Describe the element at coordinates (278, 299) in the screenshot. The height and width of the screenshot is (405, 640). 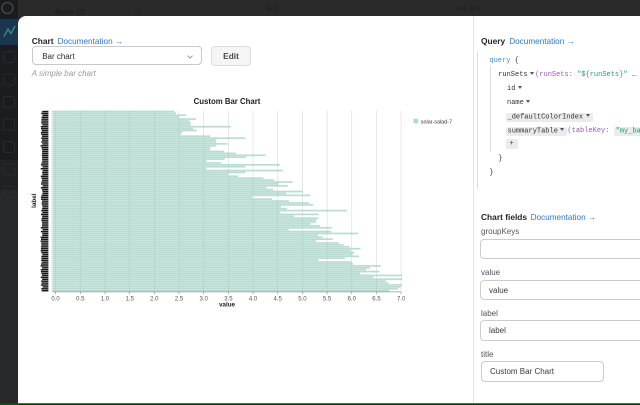
I see `svg-text: 4.5` at that location.